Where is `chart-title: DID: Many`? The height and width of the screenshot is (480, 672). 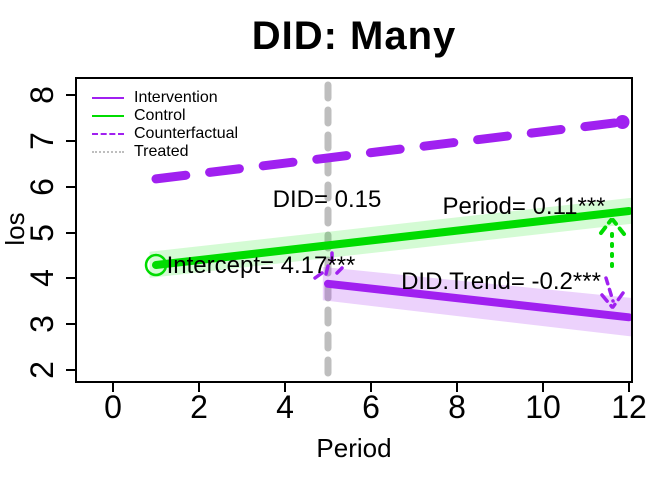 chart-title: DID: Many is located at coordinates (354, 36).